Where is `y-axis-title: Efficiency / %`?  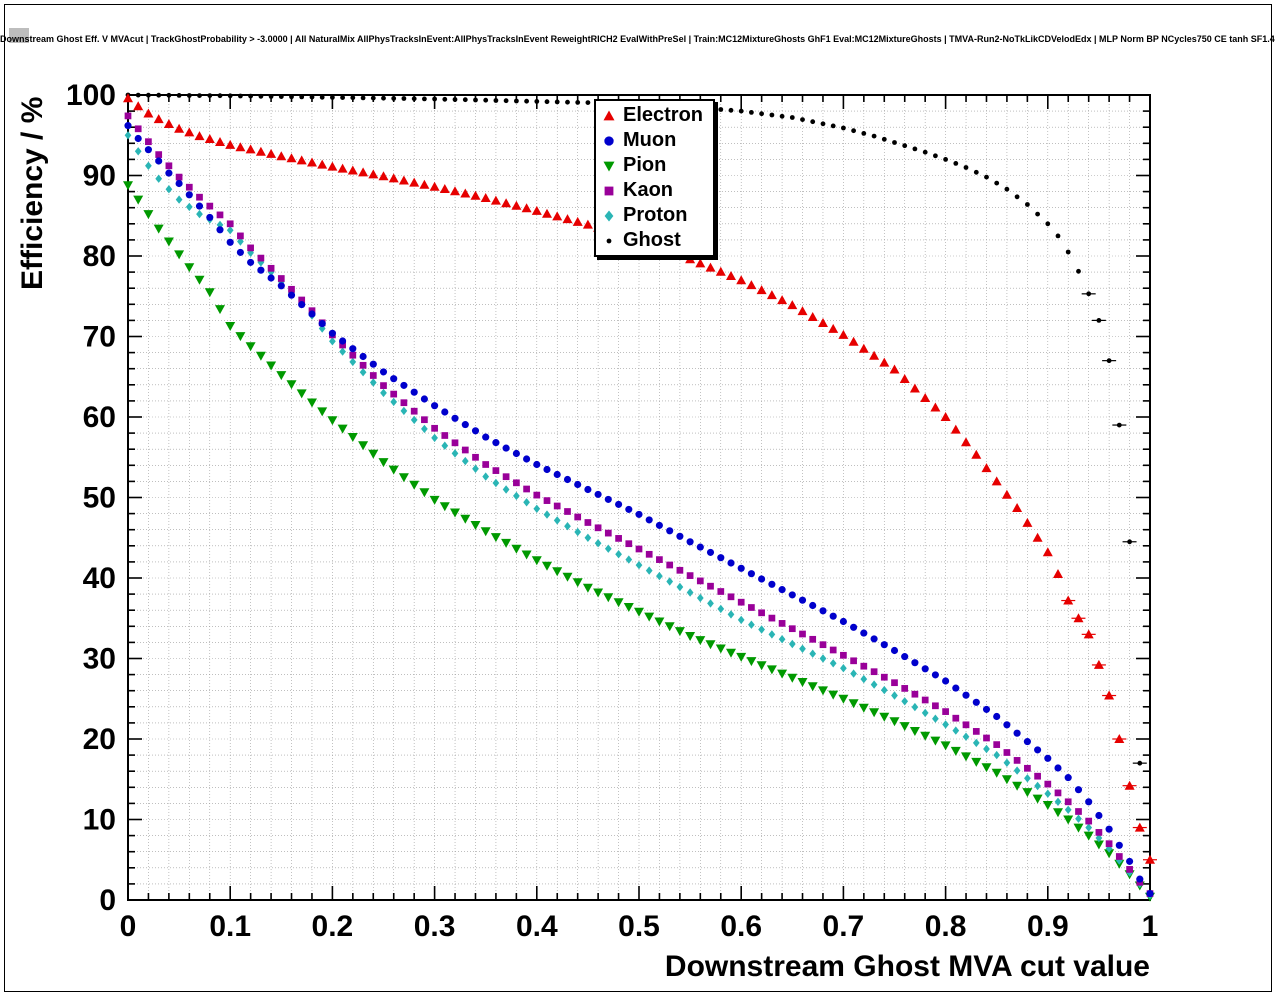 y-axis-title: Efficiency / % is located at coordinates (32, 193).